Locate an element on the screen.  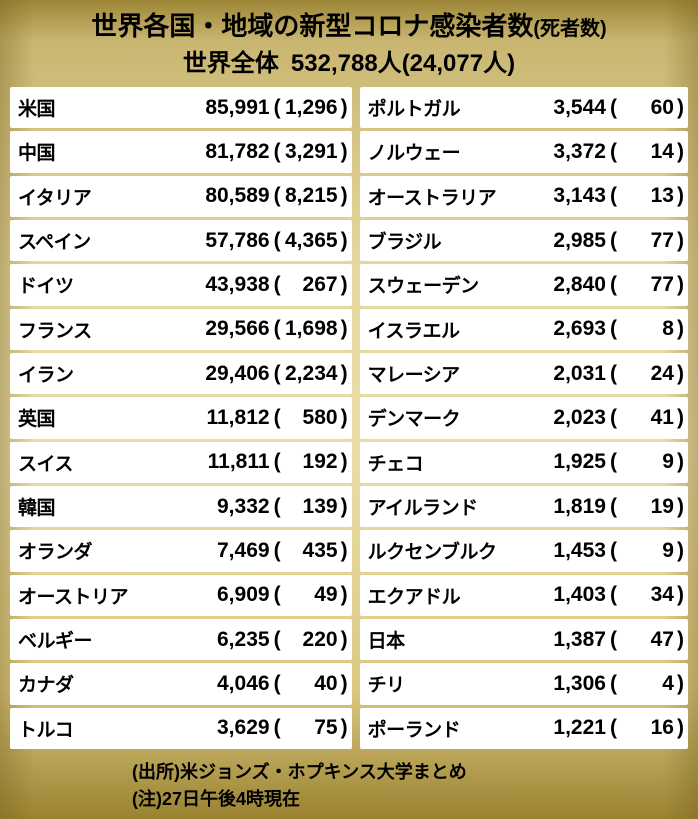
country-name: ポルトガル is located at coordinates (414, 110).